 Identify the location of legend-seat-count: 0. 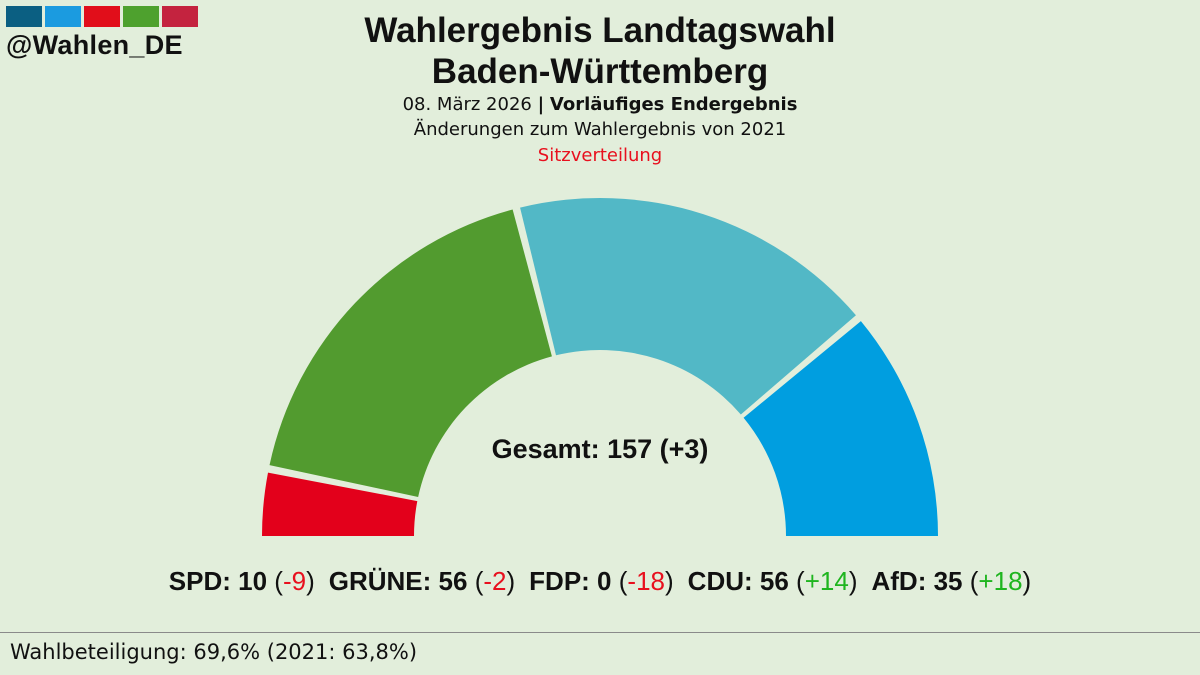
(604, 581).